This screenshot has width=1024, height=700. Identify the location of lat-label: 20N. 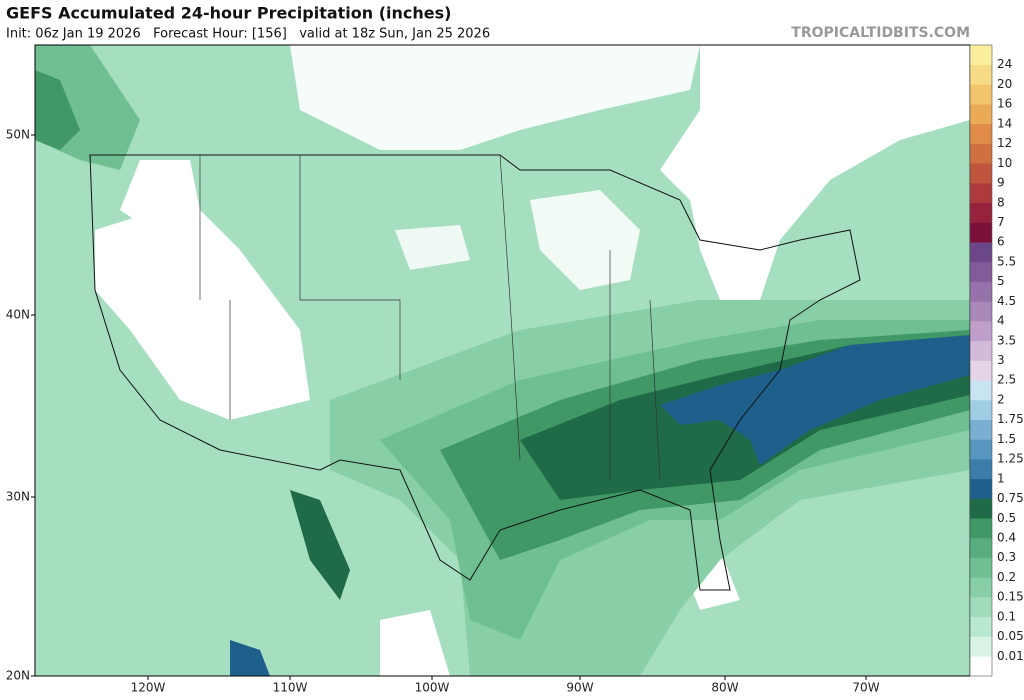
(18, 676).